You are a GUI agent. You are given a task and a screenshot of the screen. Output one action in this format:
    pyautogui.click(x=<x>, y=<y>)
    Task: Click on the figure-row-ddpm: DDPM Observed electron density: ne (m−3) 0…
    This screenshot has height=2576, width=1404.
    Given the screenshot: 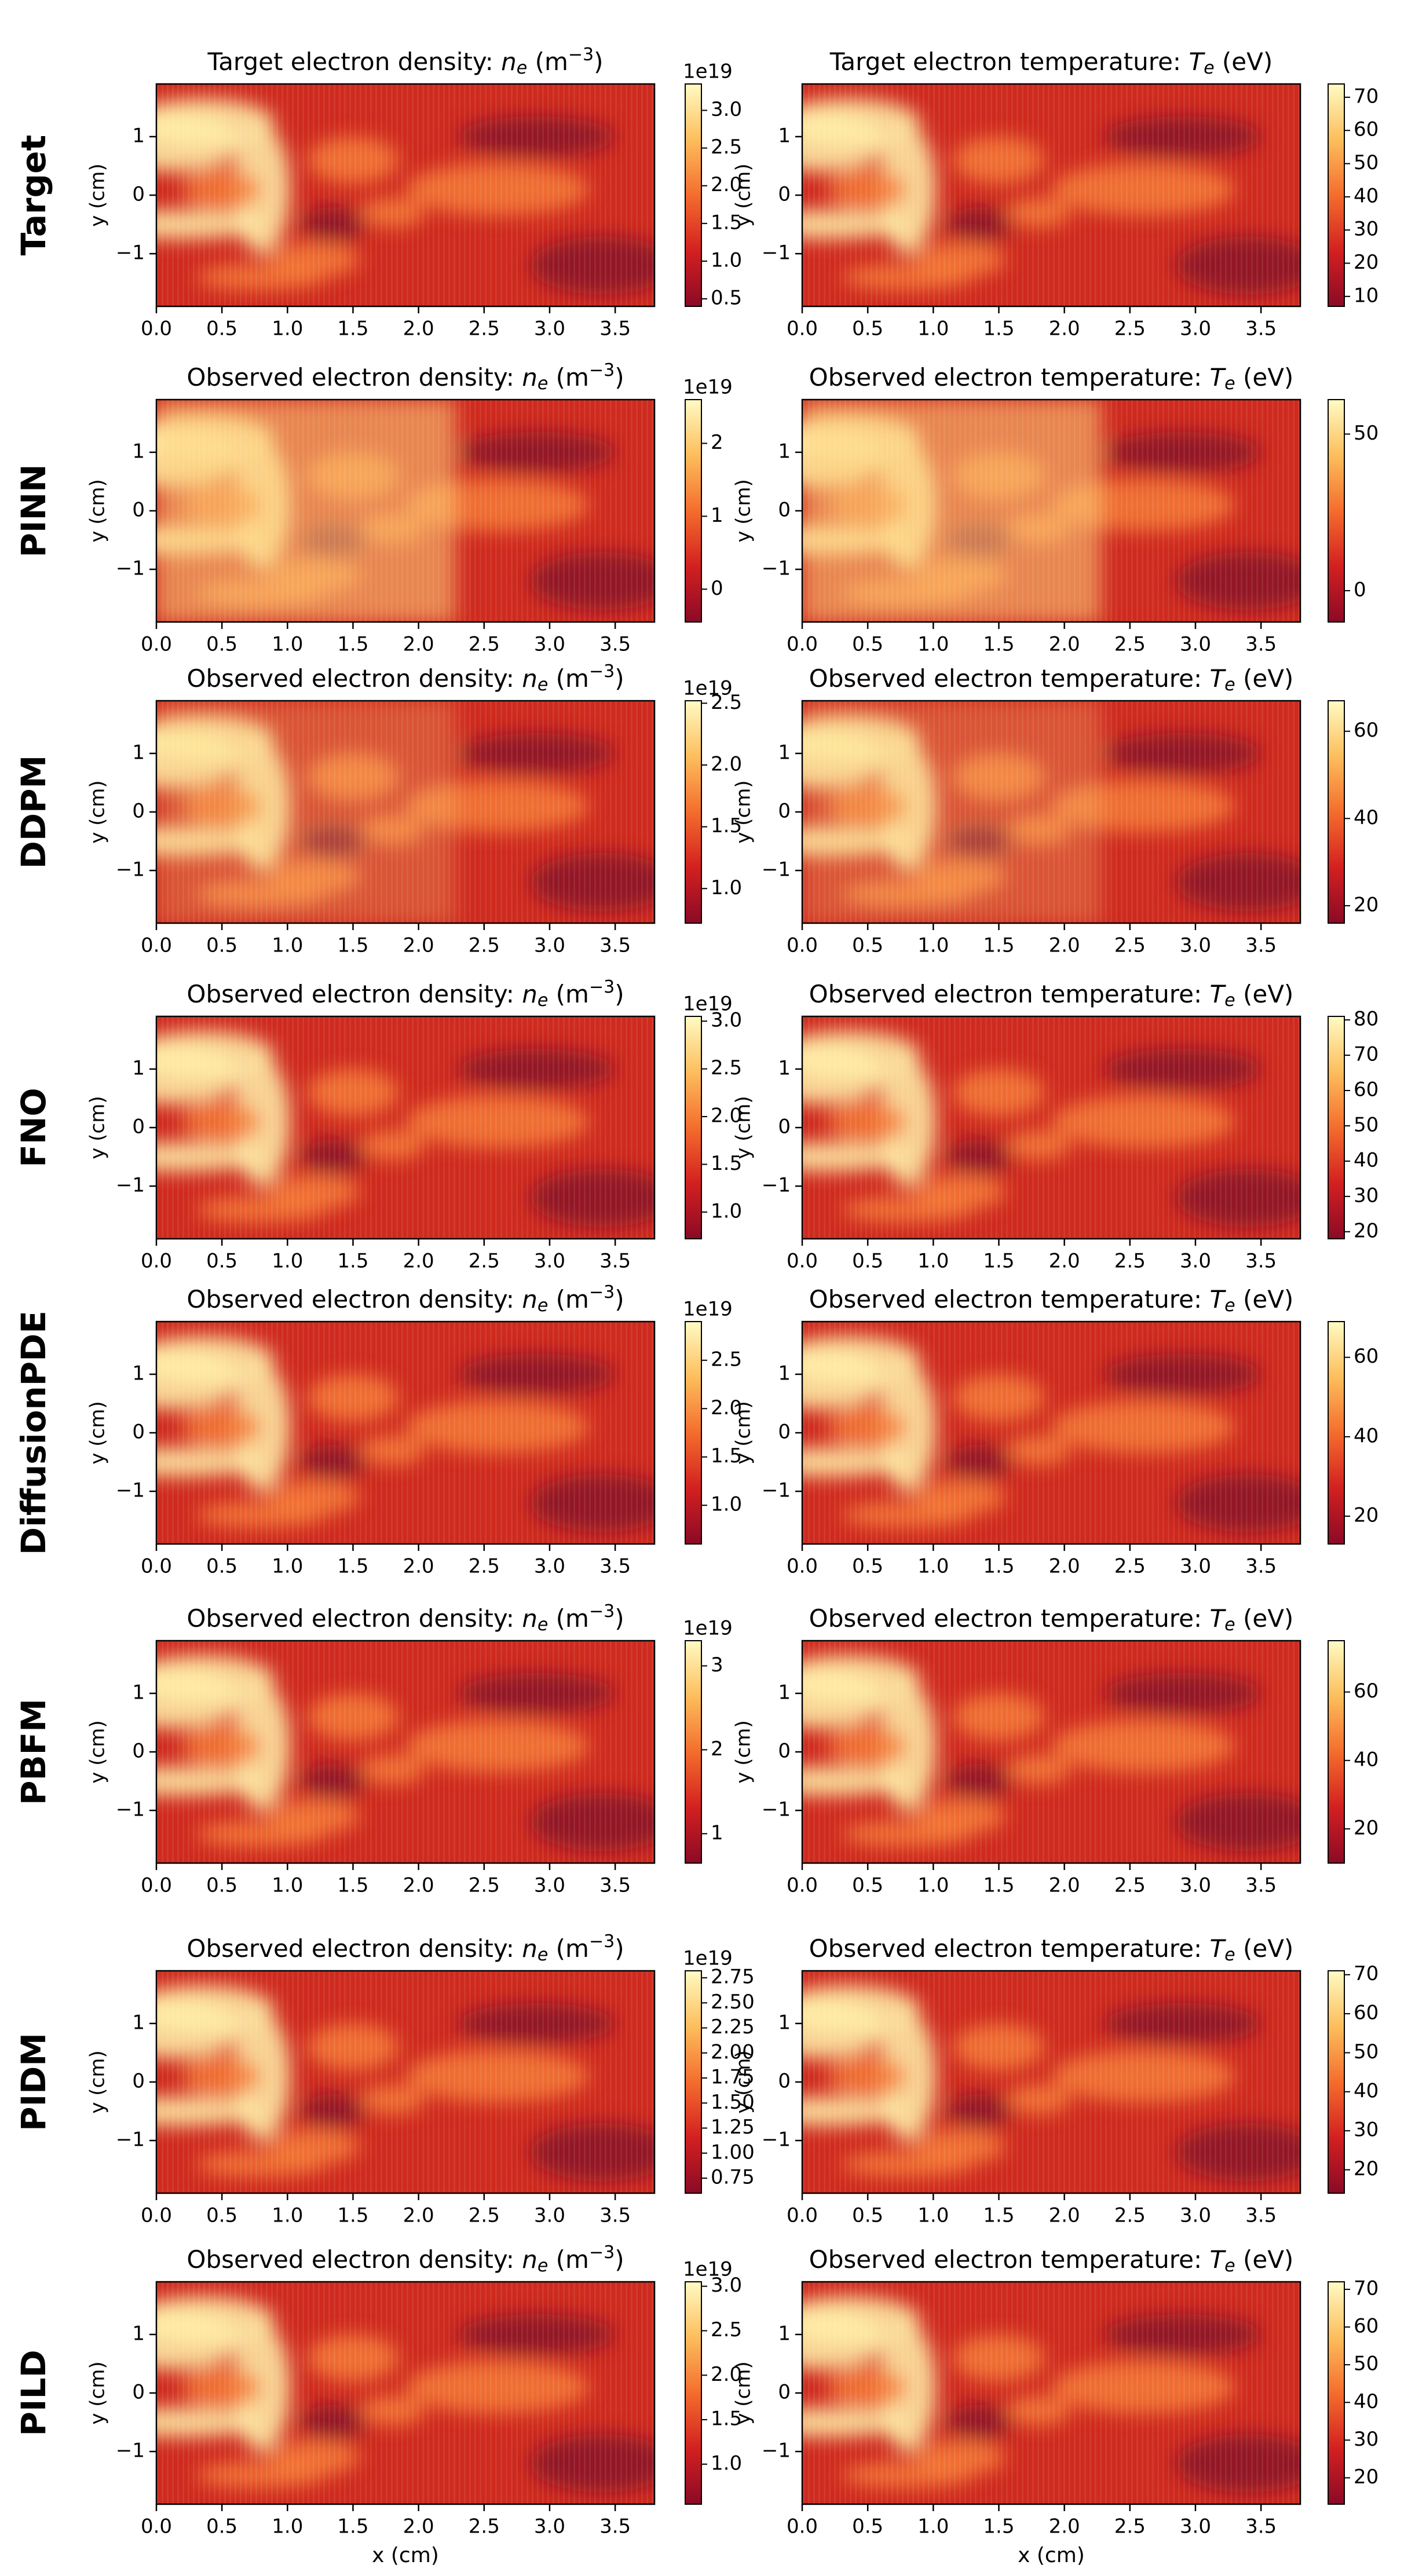 What is the action you would take?
    pyautogui.click(x=696, y=809)
    